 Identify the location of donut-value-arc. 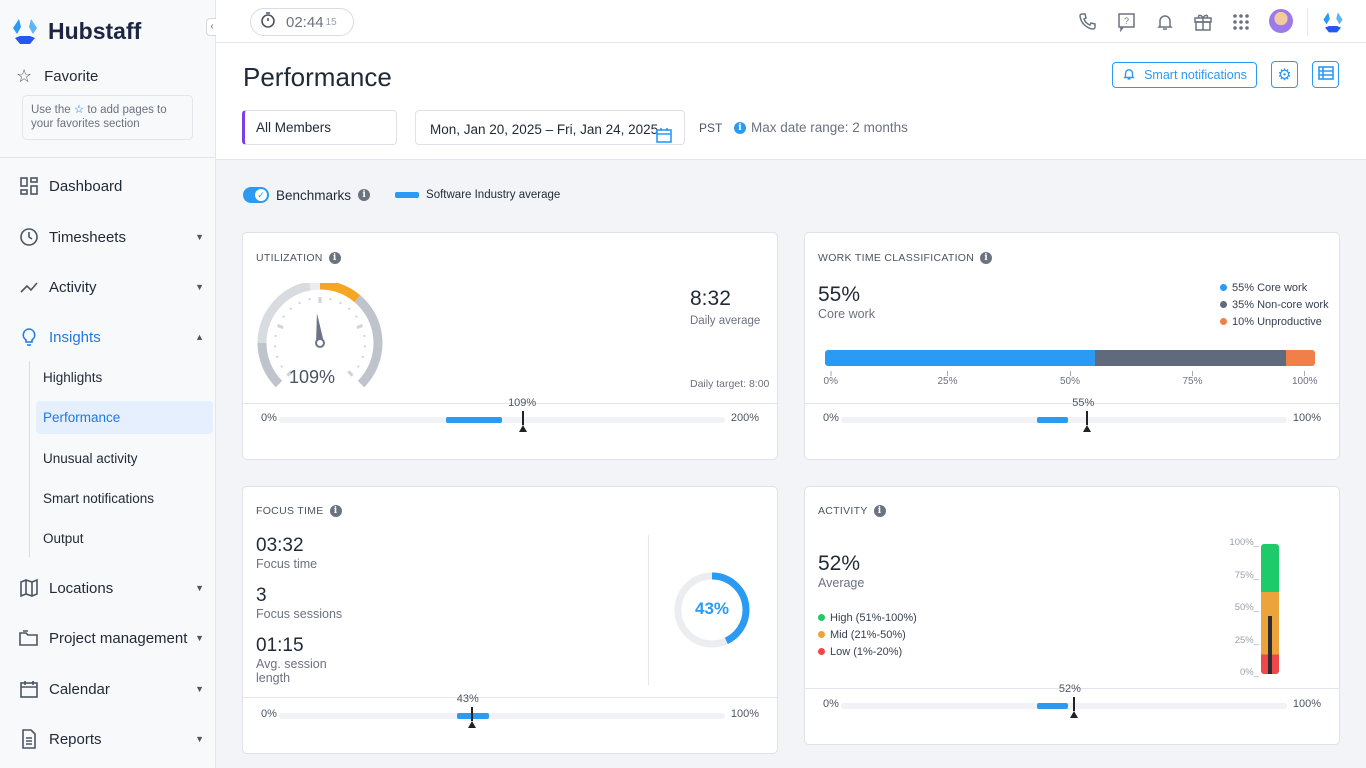
(712, 610).